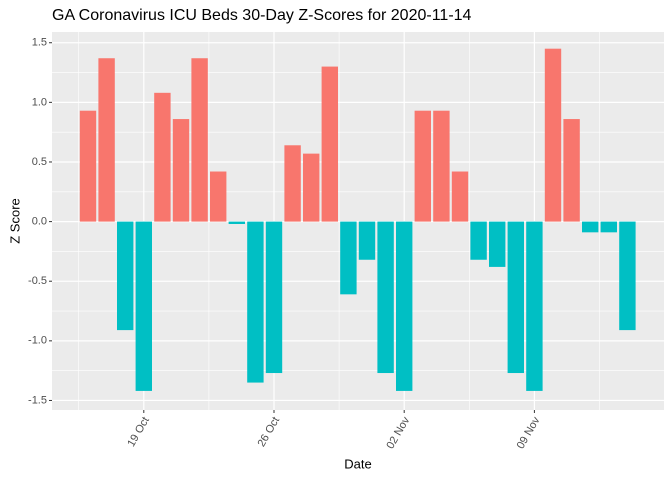 The image size is (672, 480). What do you see at coordinates (138, 432) in the screenshot?
I see `x-tick-label: 19 Oct` at bounding box center [138, 432].